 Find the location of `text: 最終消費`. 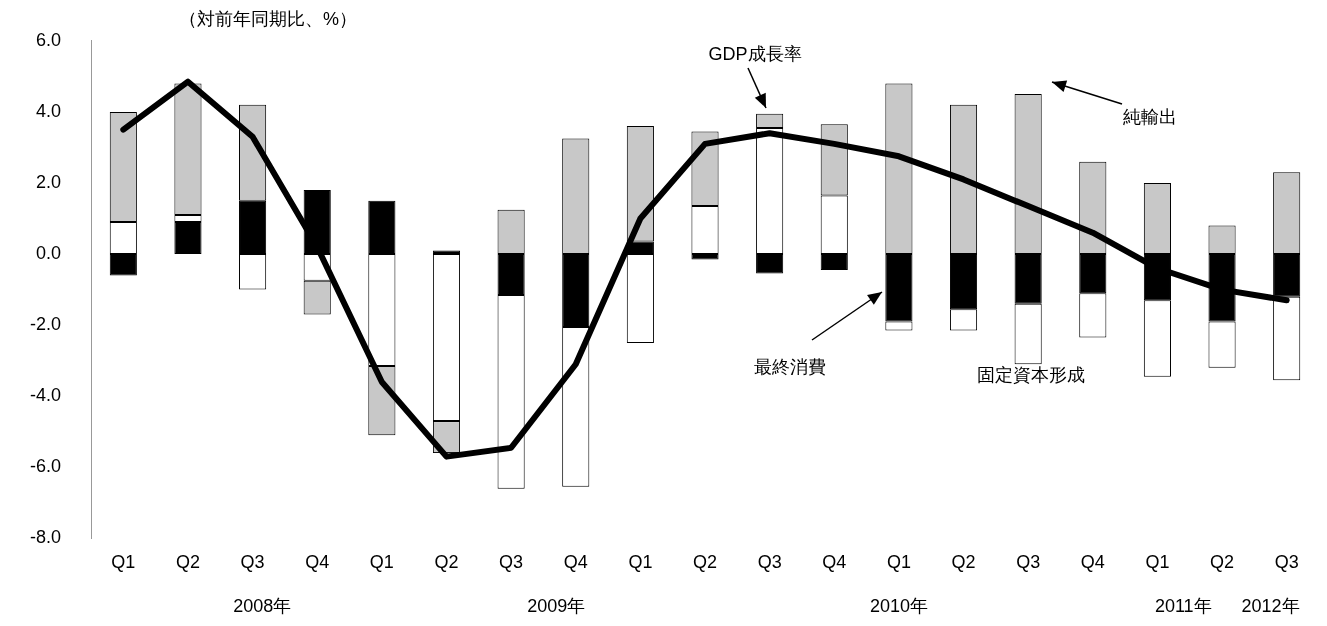

text: 最終消費 is located at coordinates (790, 366).